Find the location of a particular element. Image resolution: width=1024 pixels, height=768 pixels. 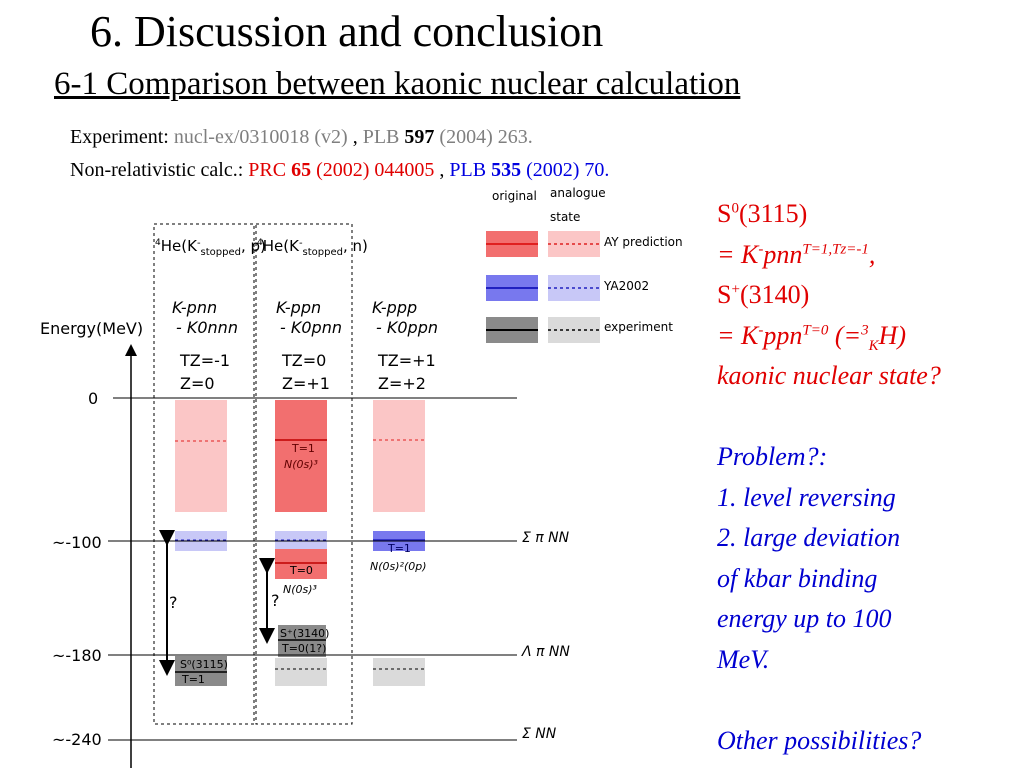

other-possibilities: Other possibilities? is located at coordinates (819, 740).